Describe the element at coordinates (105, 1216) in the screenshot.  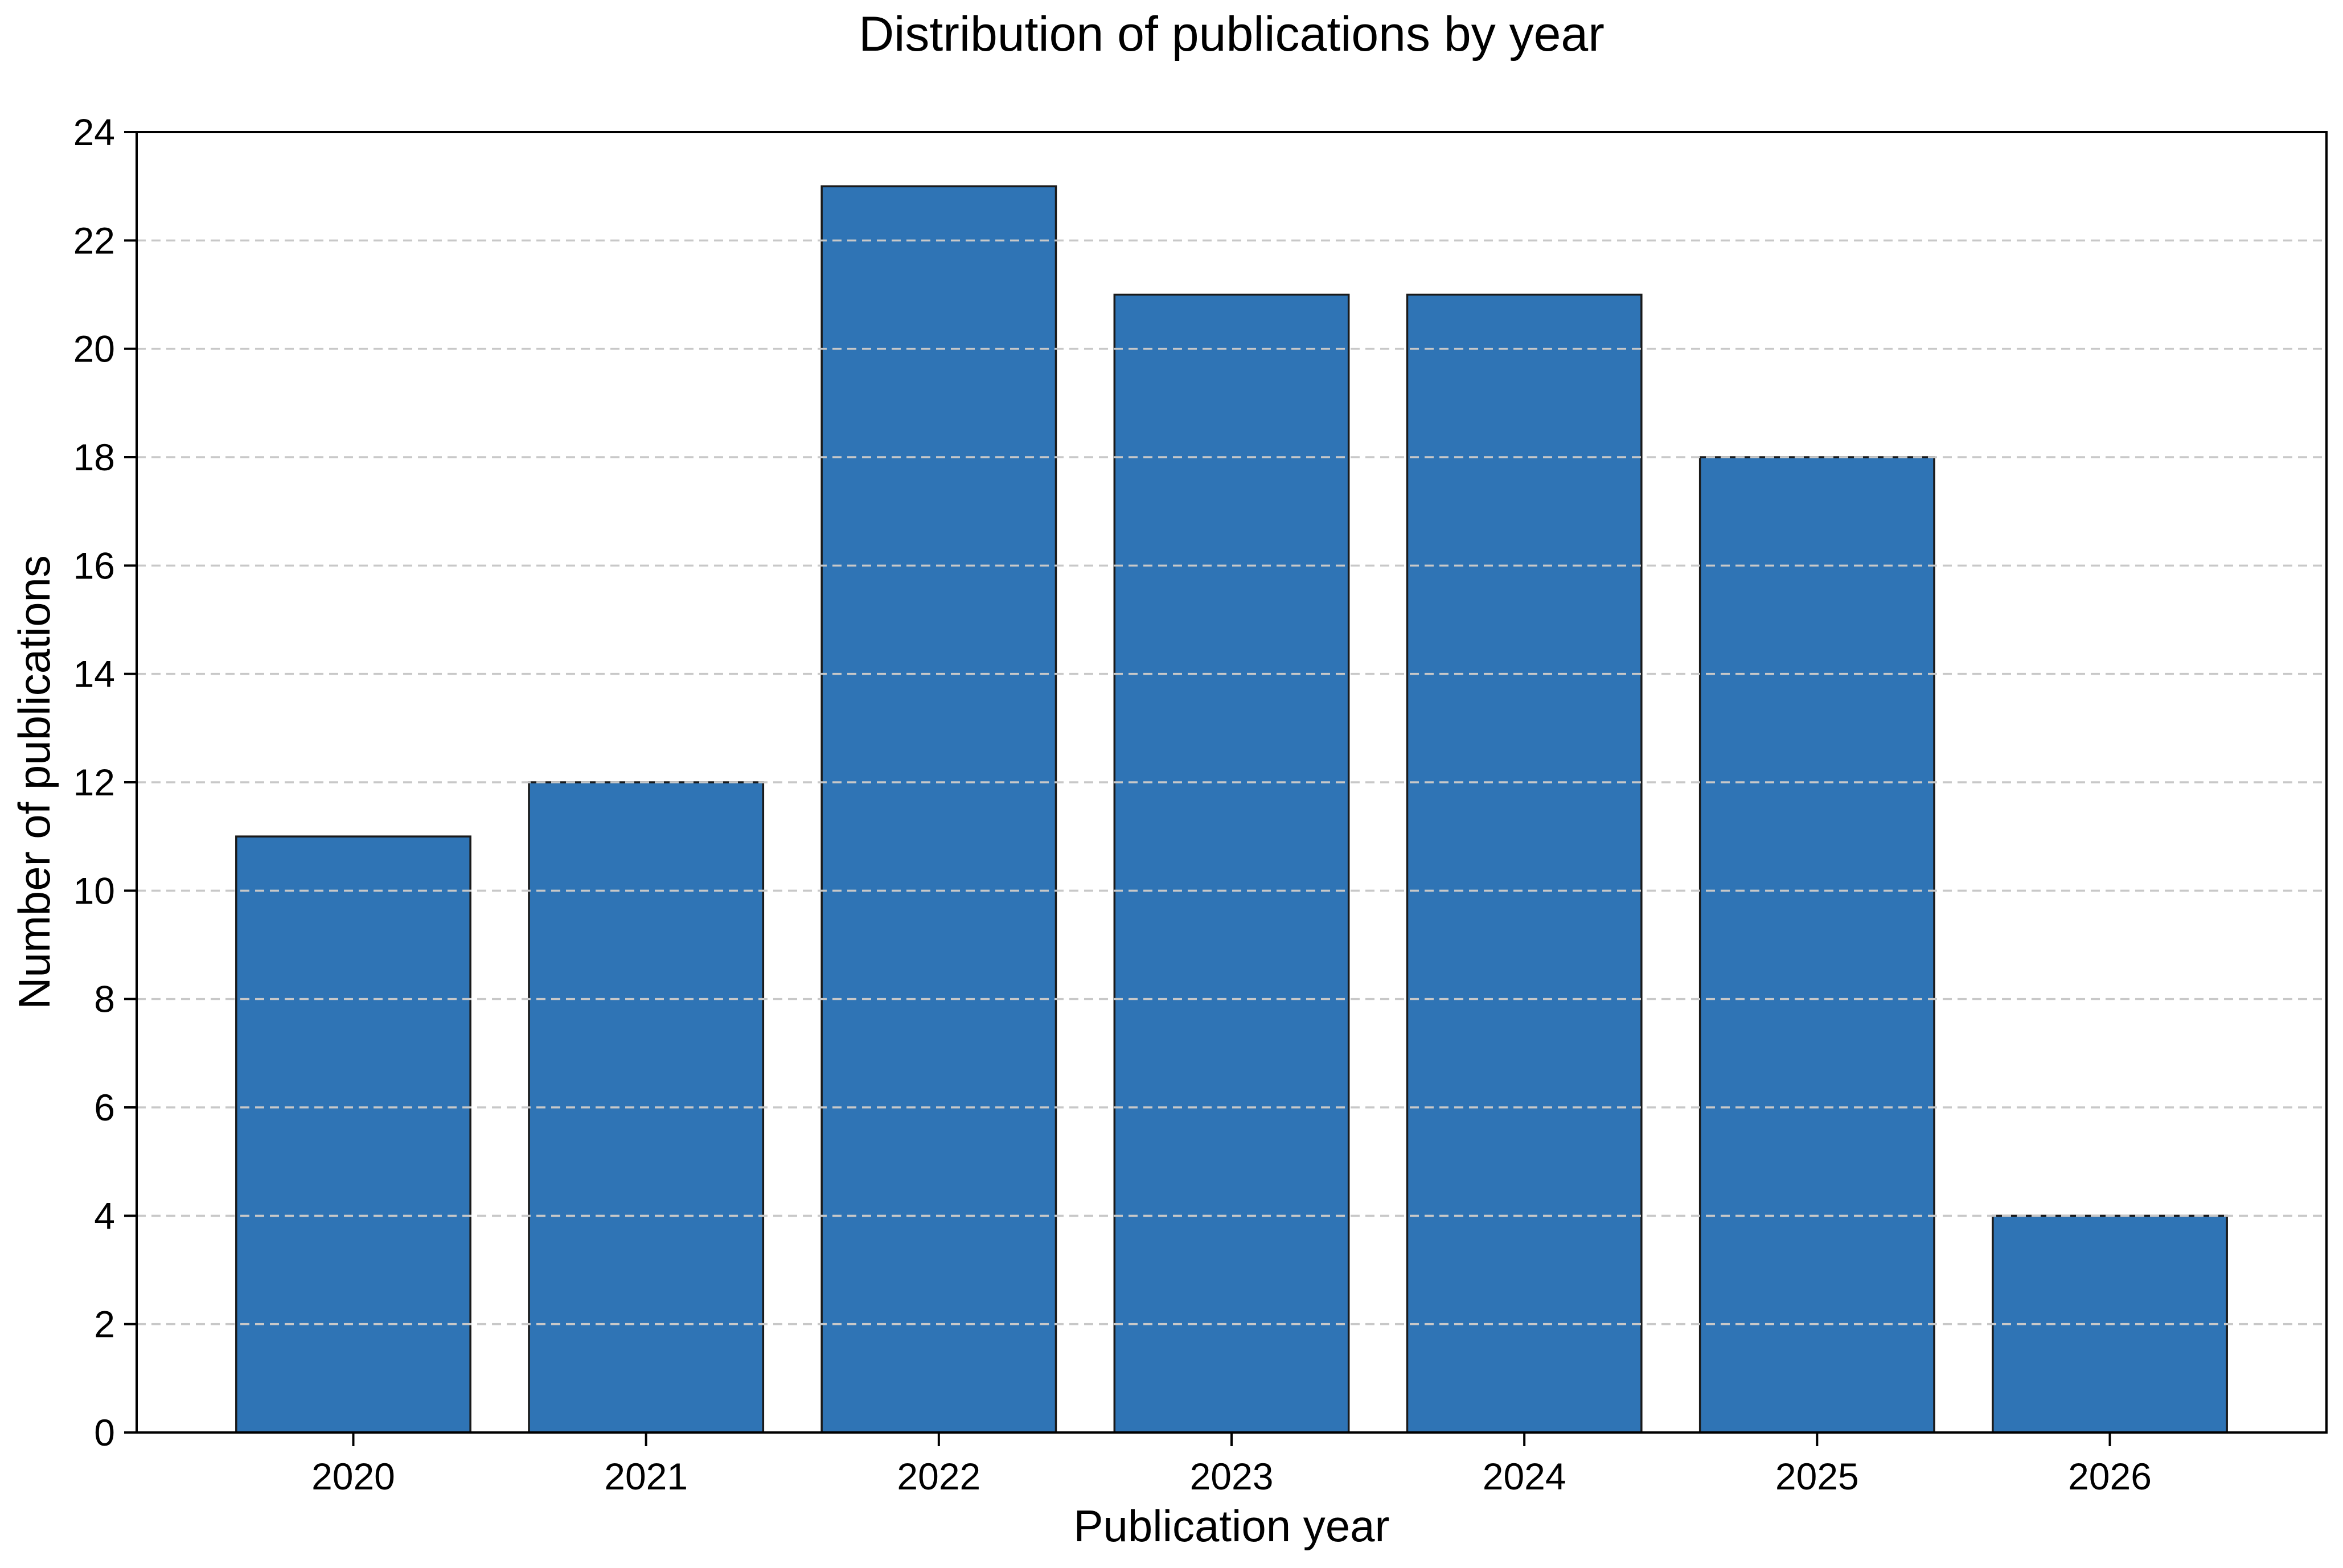
I see `y-tick-label-4: 4` at that location.